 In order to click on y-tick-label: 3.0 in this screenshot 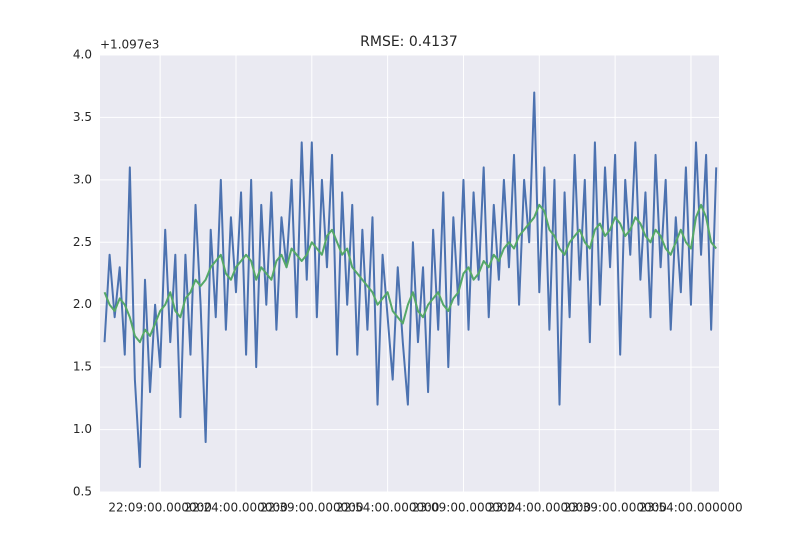, I will do `click(82, 179)`.